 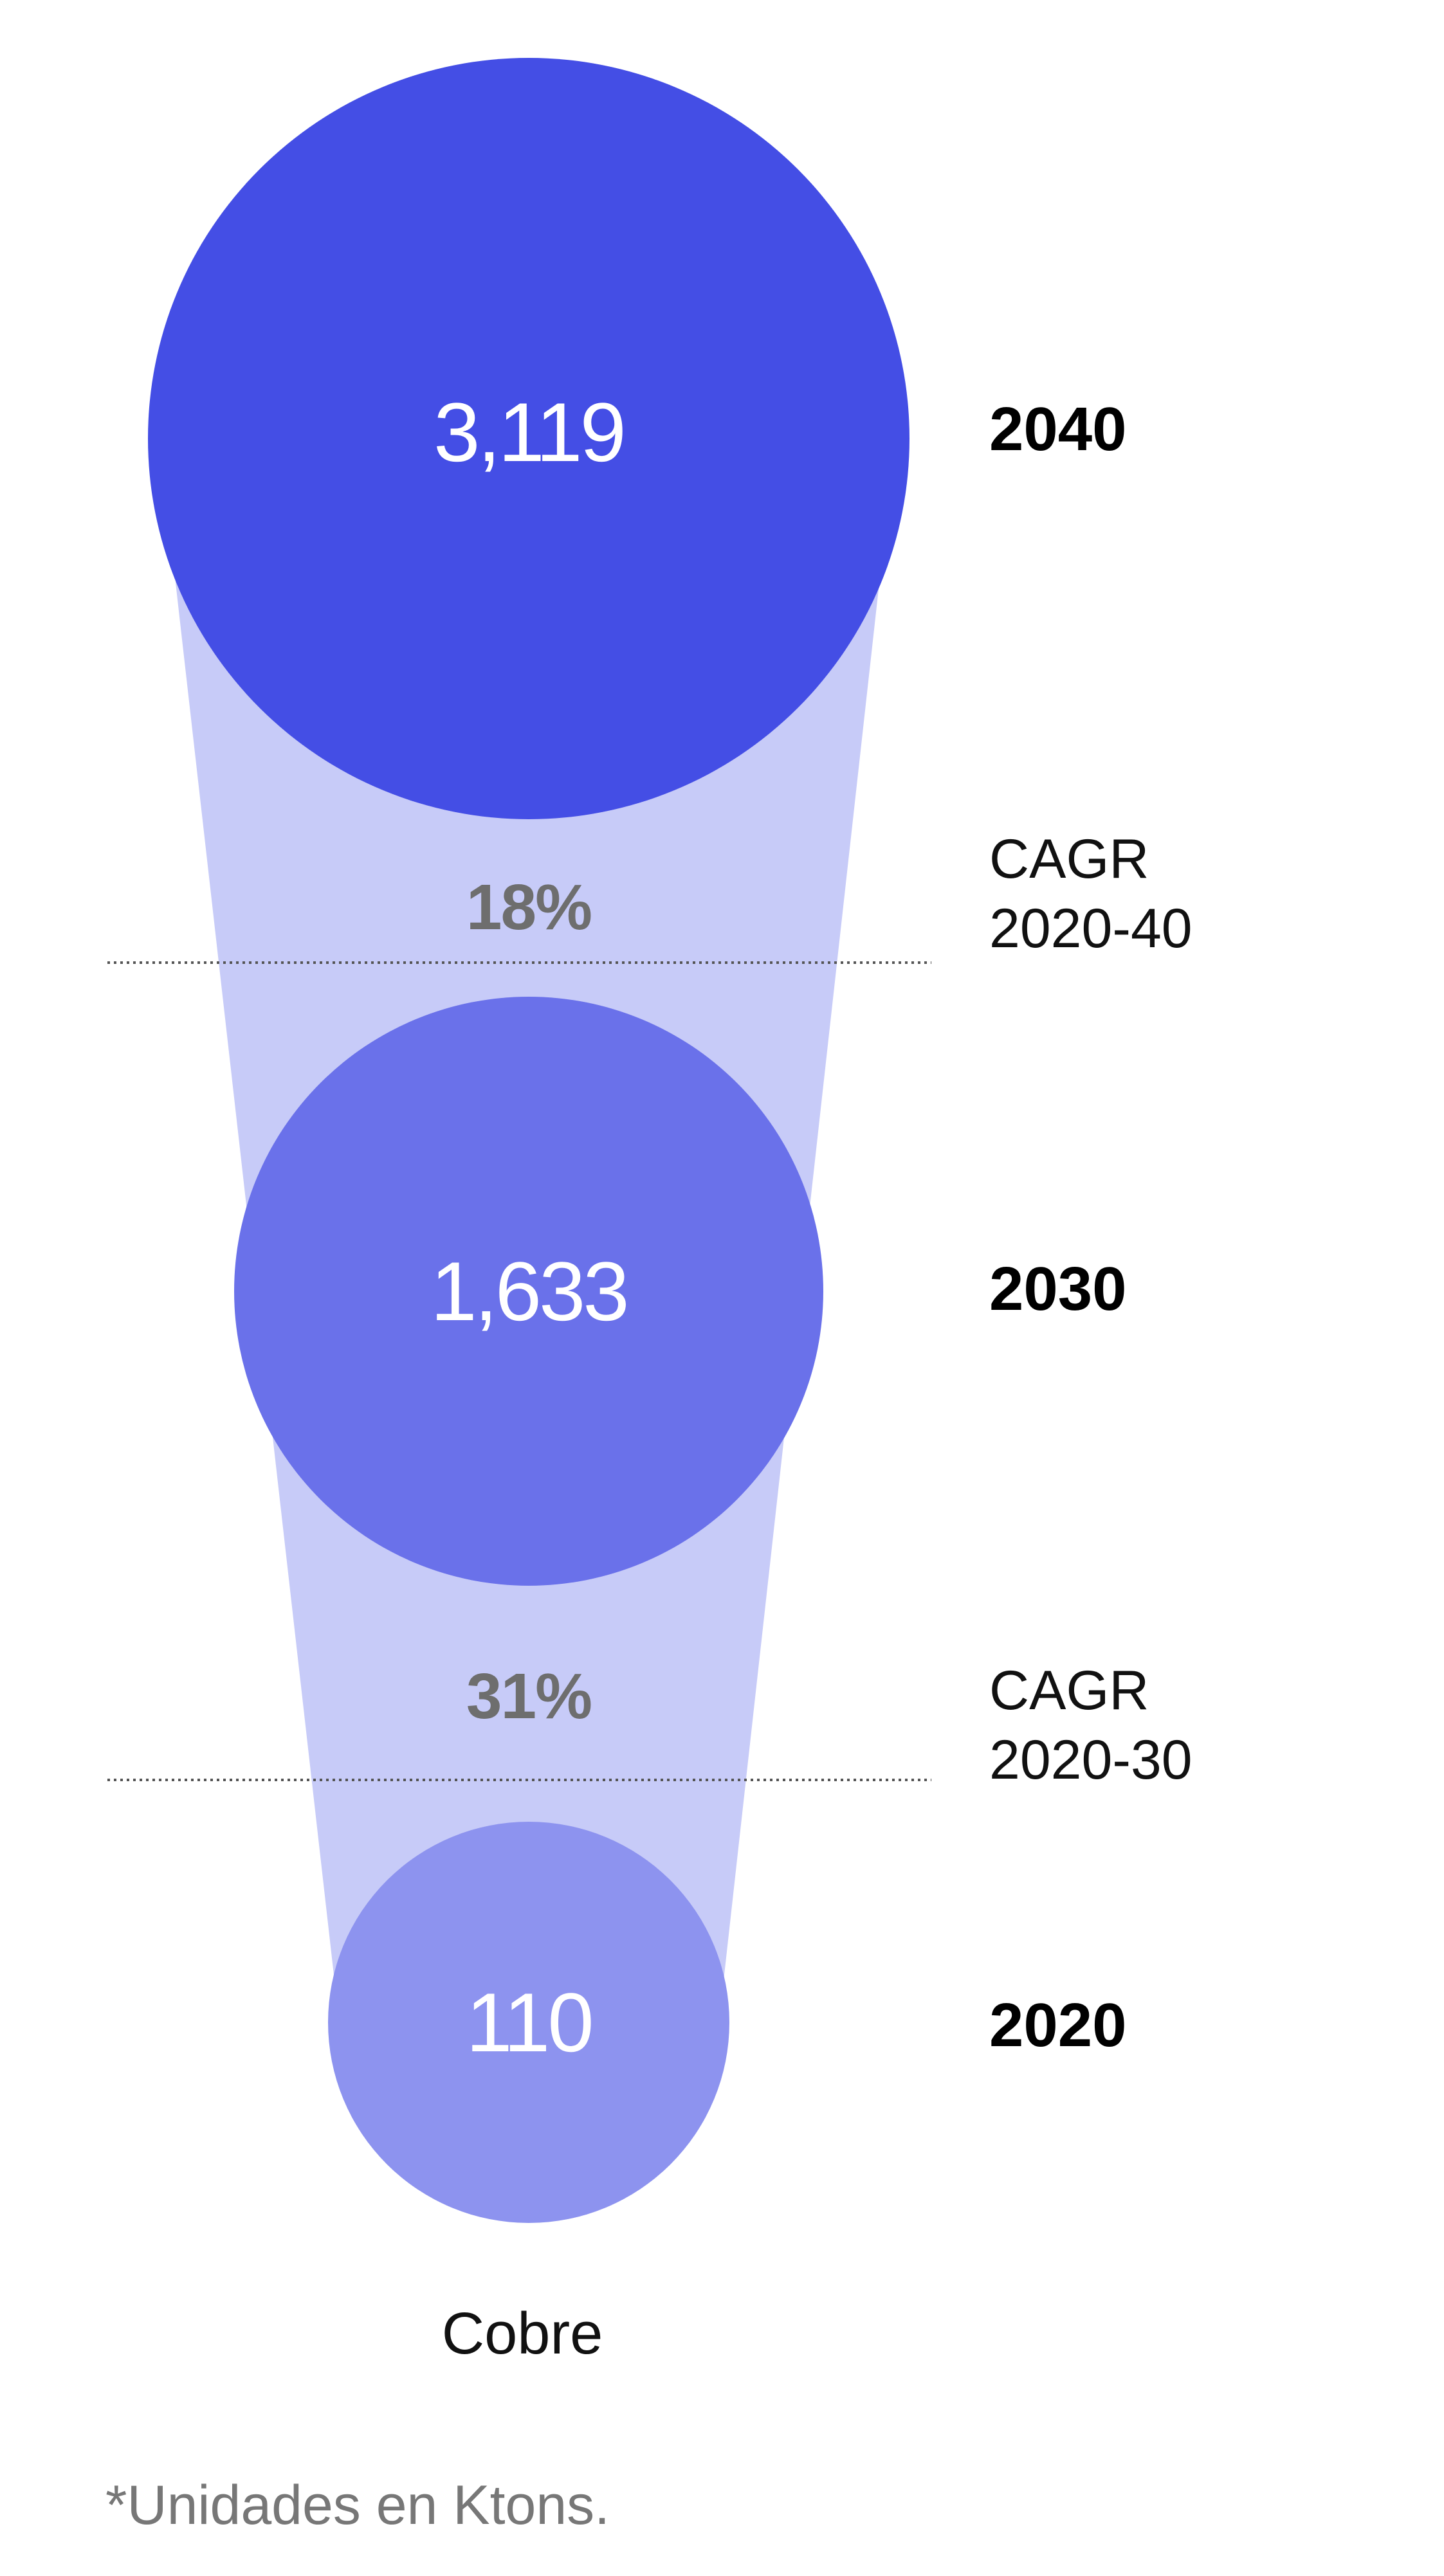 I want to click on year-label-2020: 2020, so click(x=1058, y=2025).